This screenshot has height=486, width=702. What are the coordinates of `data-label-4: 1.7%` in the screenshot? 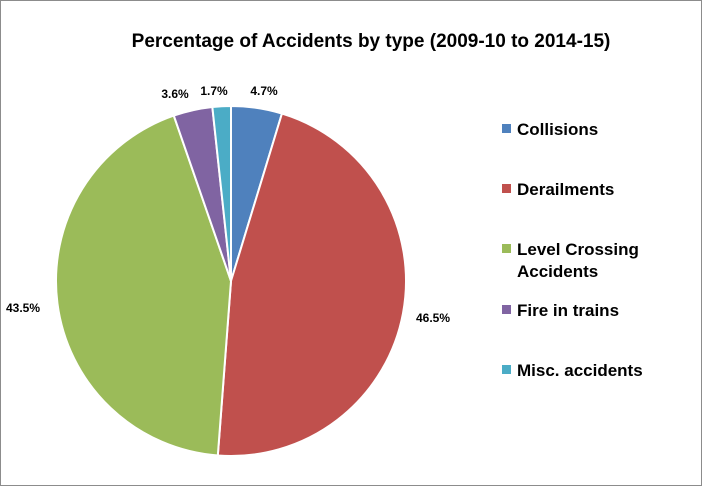 It's located at (214, 91).